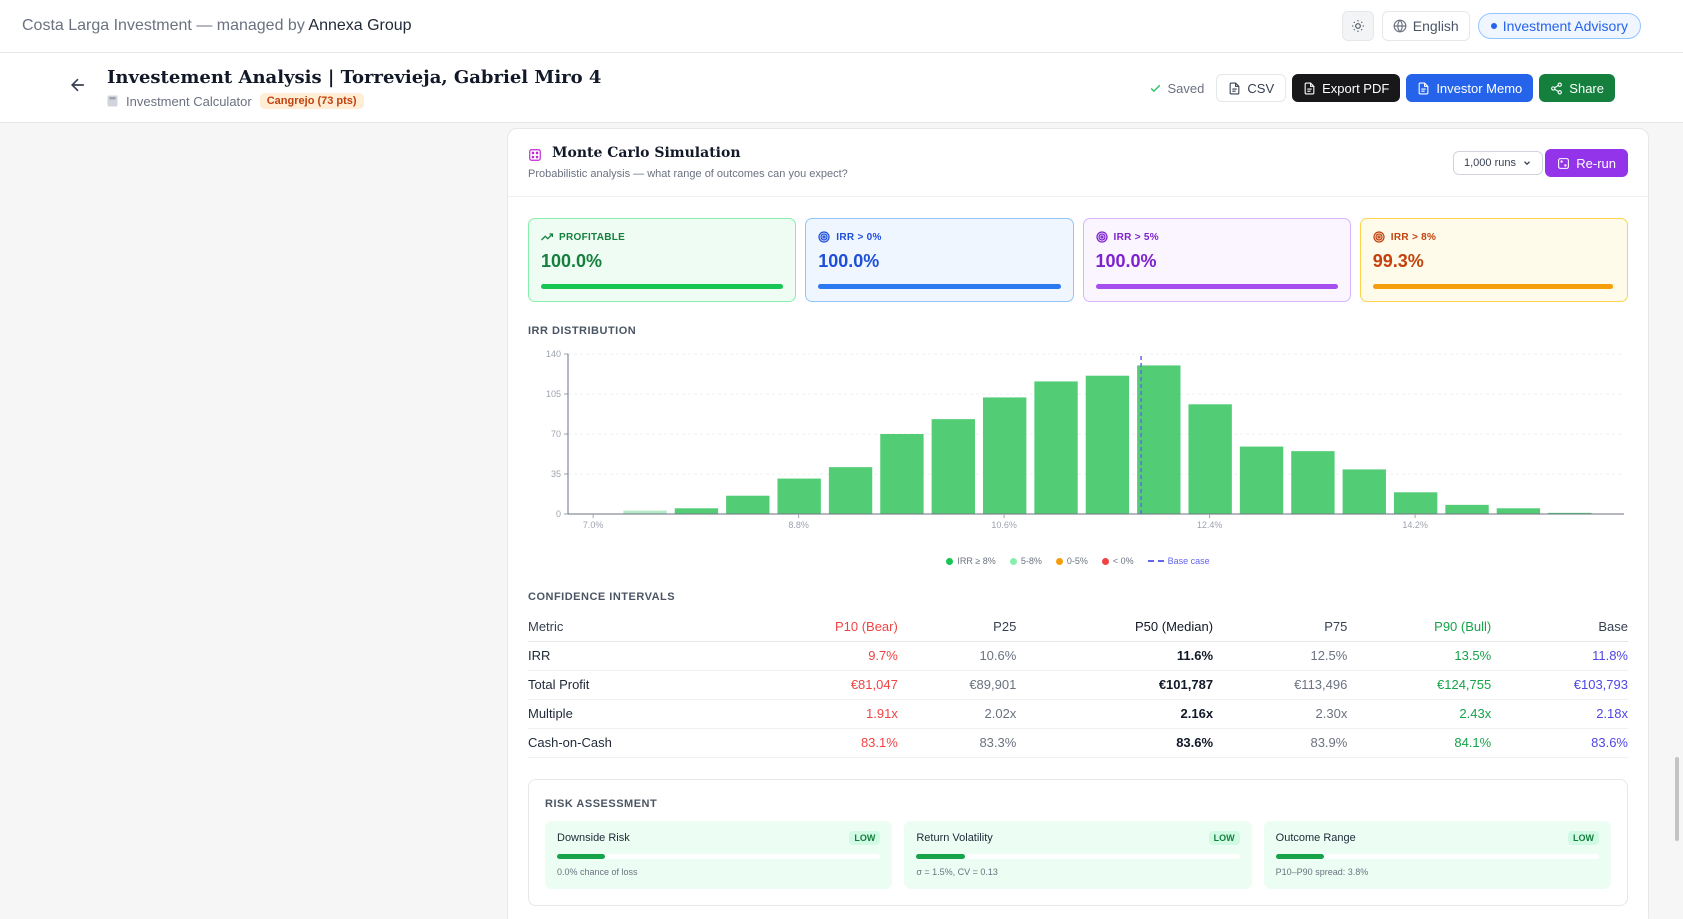  I want to click on legend-dot-icon, so click(950, 561).